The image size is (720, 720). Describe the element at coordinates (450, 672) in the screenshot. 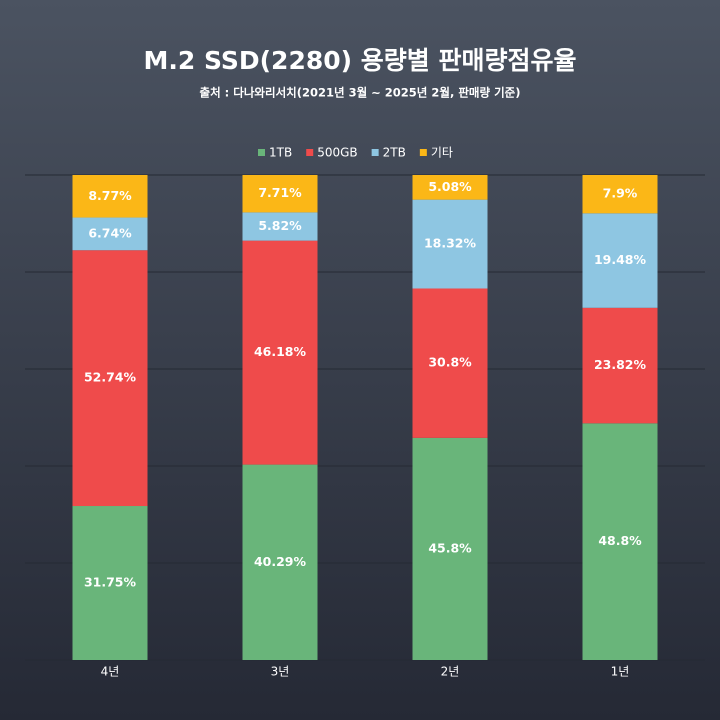

I see `x-tick-label: 2년` at that location.